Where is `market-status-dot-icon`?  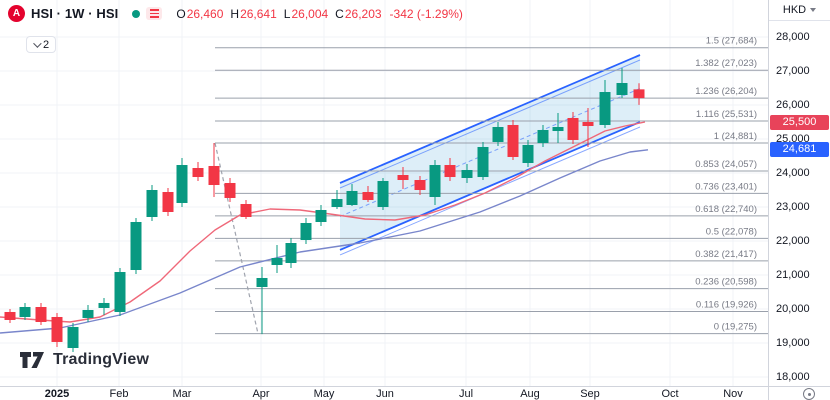 market-status-dot-icon is located at coordinates (136, 13).